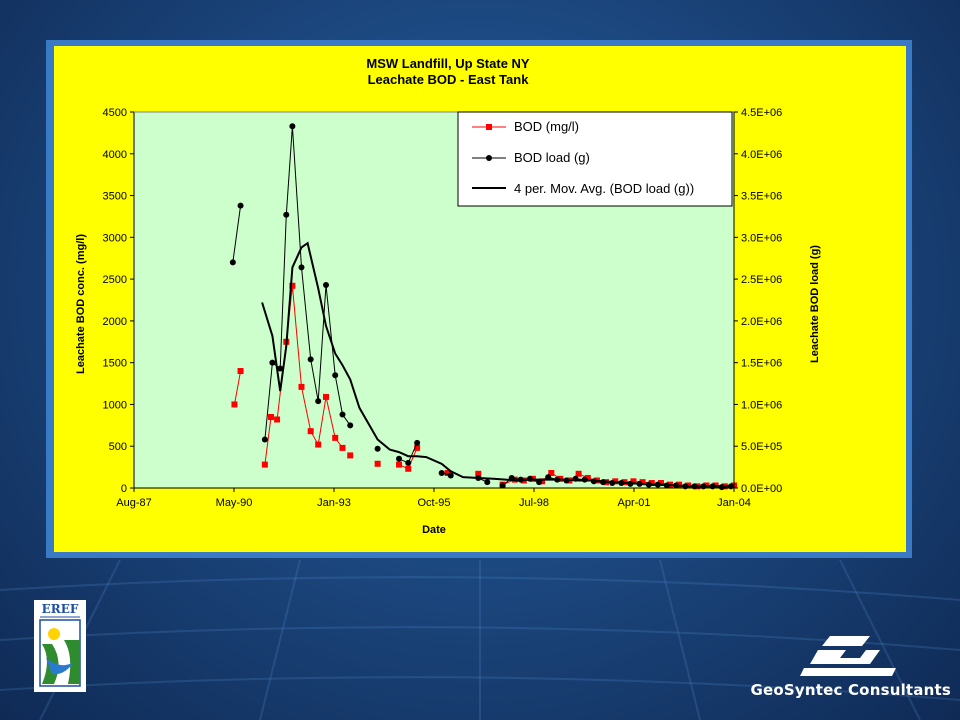  What do you see at coordinates (115, 155) in the screenshot?
I see `y-tick-label: 4000` at bounding box center [115, 155].